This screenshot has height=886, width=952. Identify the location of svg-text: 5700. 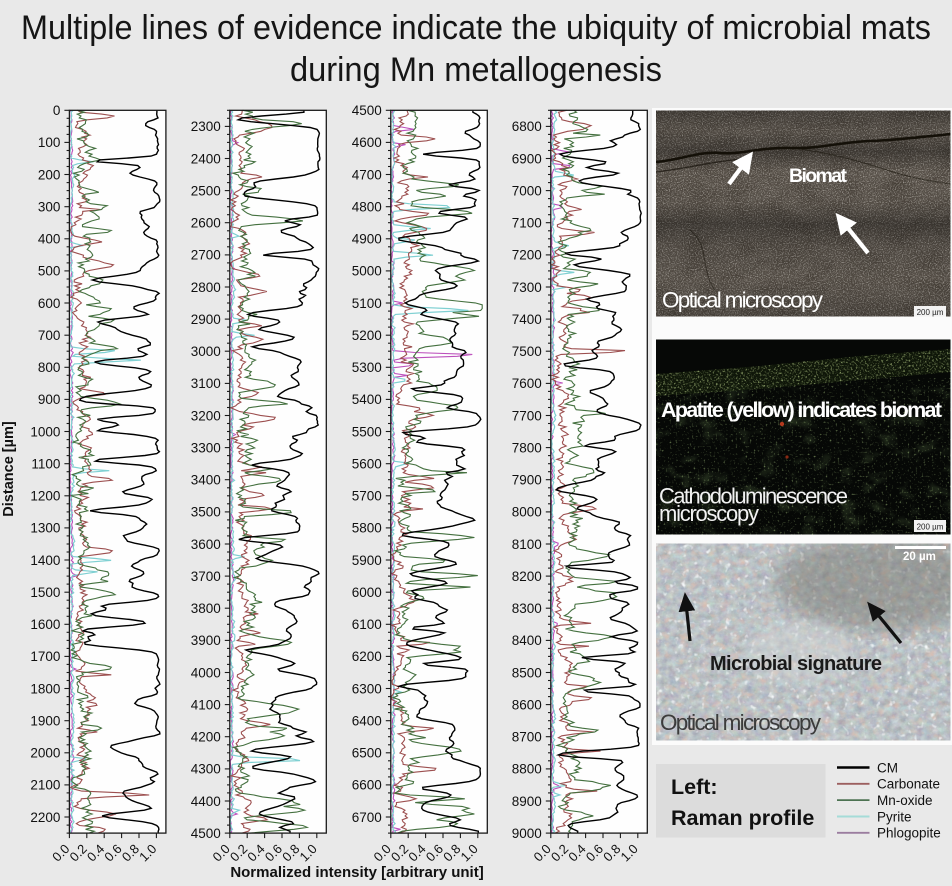
(367, 496).